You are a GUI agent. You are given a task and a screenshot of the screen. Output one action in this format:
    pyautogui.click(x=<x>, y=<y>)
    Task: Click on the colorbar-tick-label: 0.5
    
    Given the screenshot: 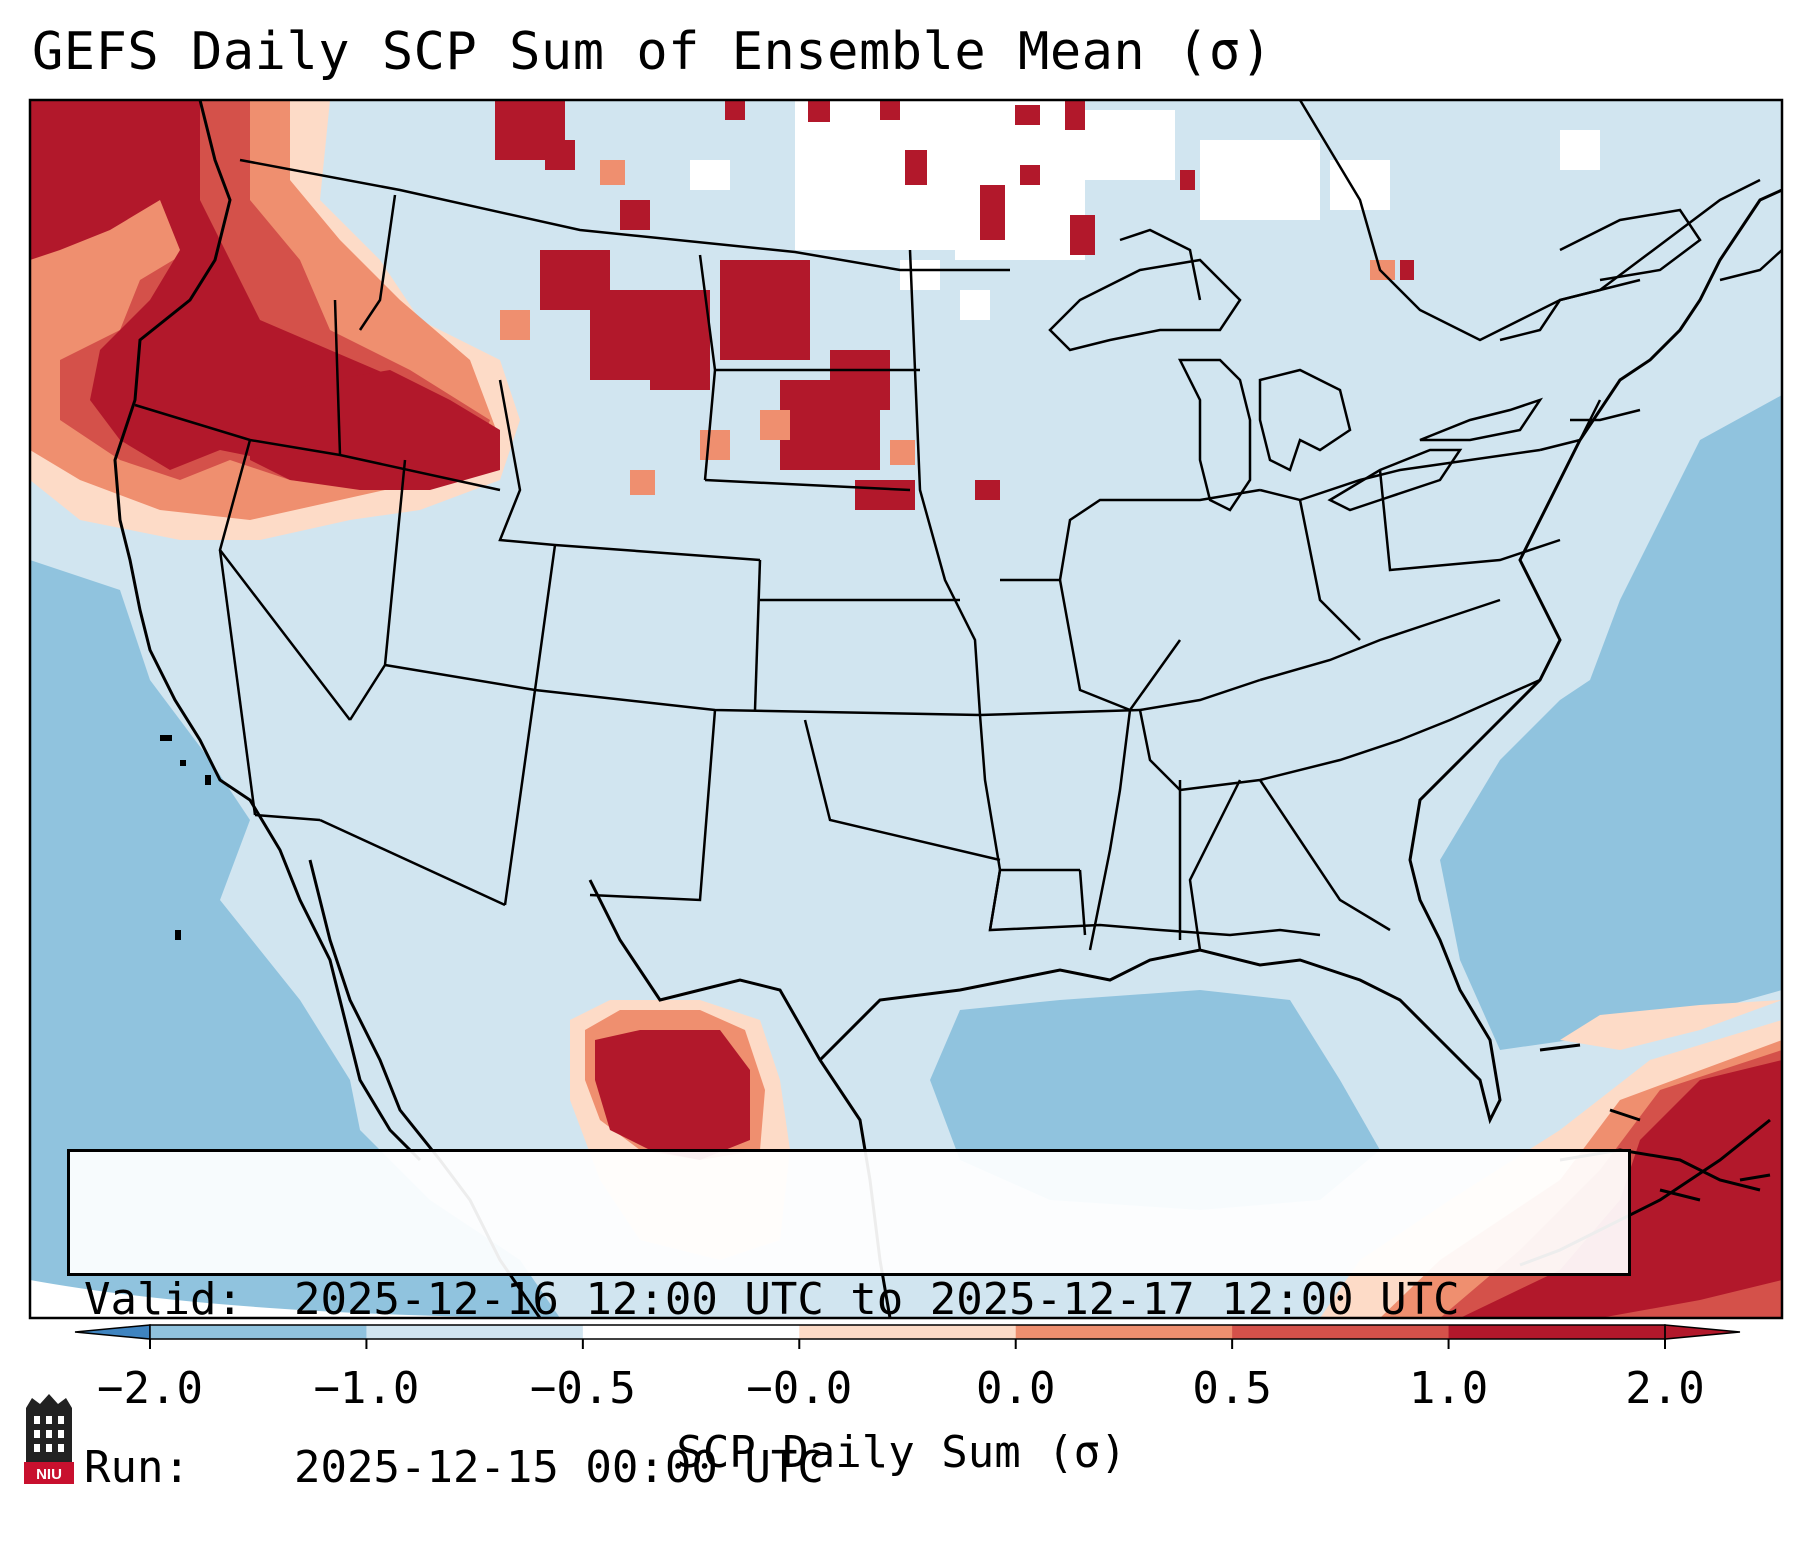 What is the action you would take?
    pyautogui.click(x=1232, y=1388)
    